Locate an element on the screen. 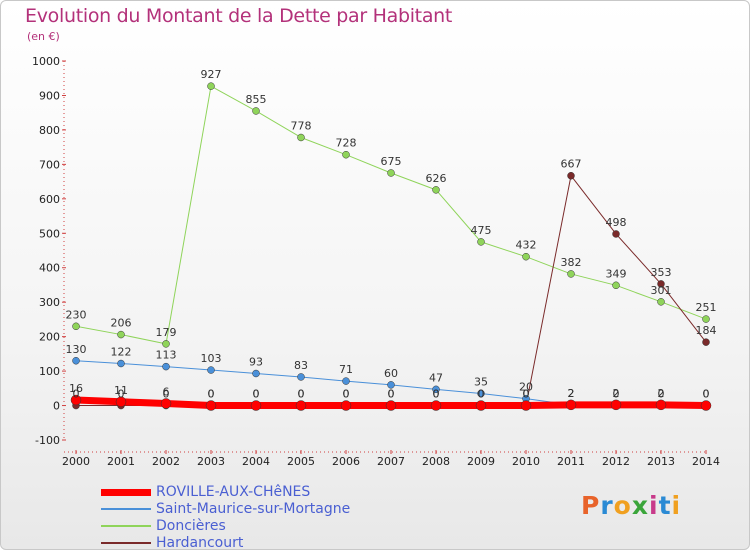  data-label: 251 is located at coordinates (706, 307).